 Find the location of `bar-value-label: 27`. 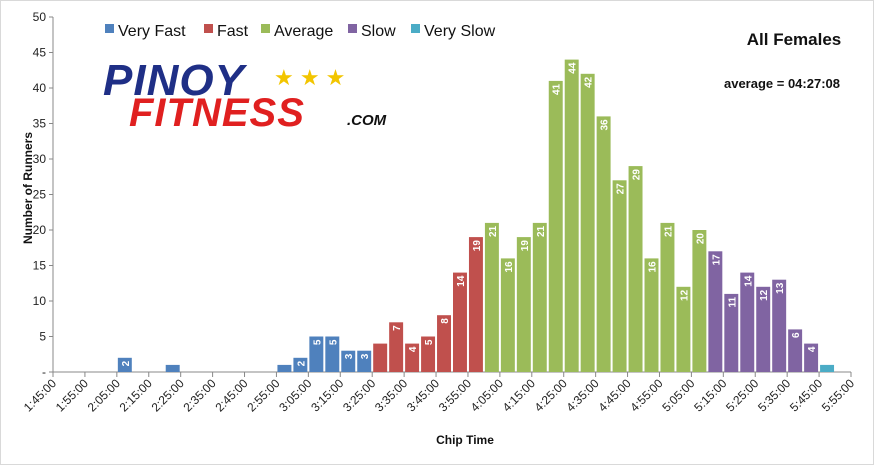

bar-value-label: 27 is located at coordinates (621, 189).